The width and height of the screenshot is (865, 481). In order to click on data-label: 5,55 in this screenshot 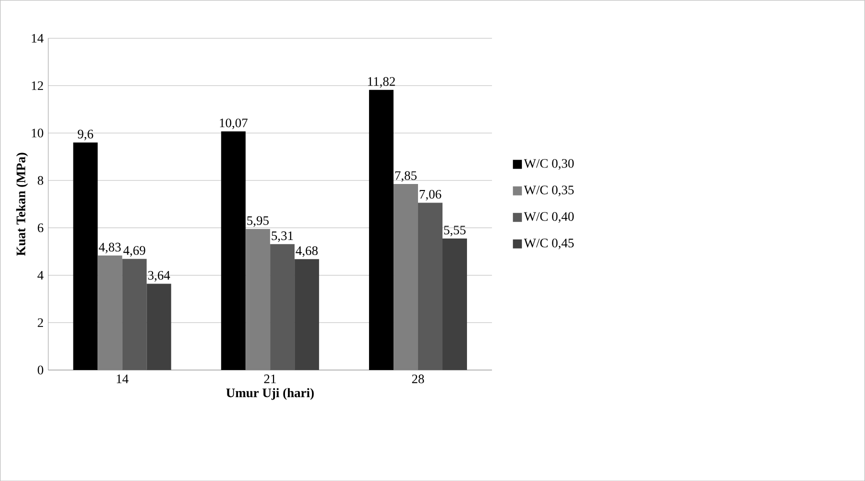, I will do `click(455, 231)`.